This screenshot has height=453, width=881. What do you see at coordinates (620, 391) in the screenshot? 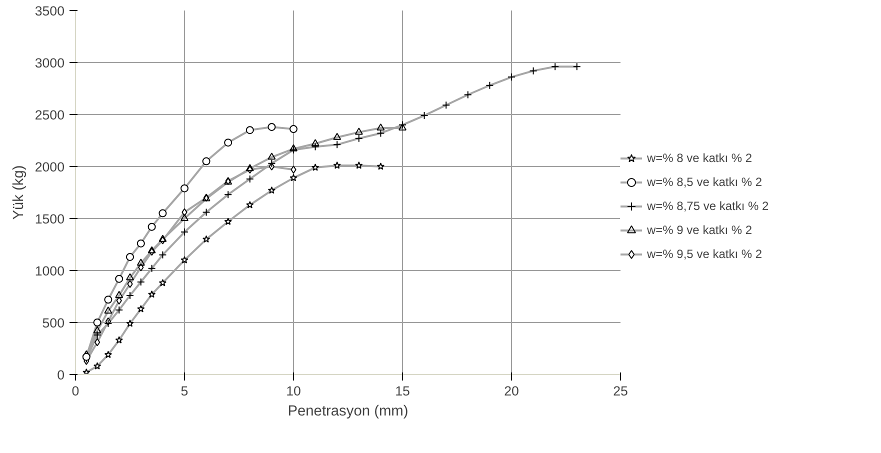
I see `x-tick-label: 25` at bounding box center [620, 391].